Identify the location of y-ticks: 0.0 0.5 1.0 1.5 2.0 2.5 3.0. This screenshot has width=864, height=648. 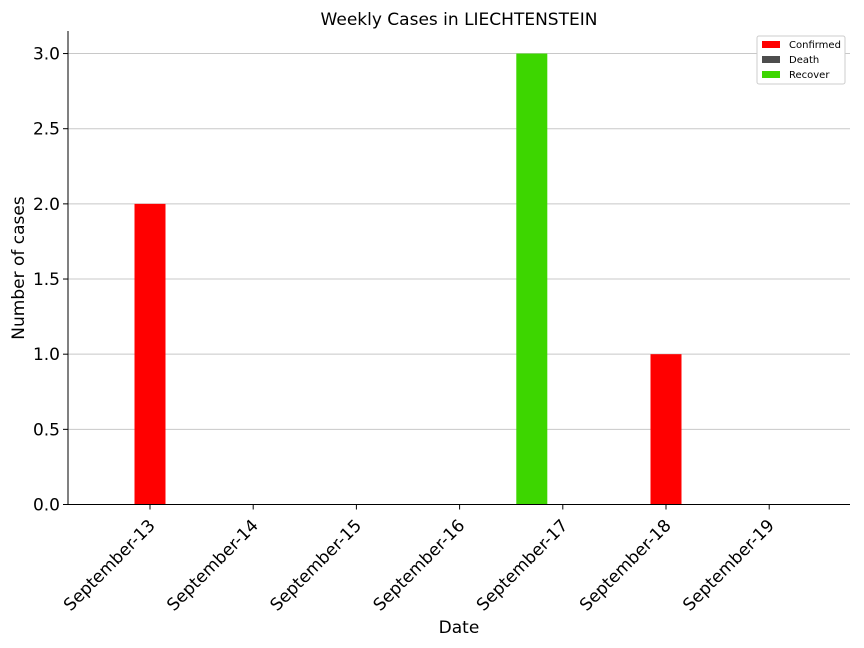
(50, 280).